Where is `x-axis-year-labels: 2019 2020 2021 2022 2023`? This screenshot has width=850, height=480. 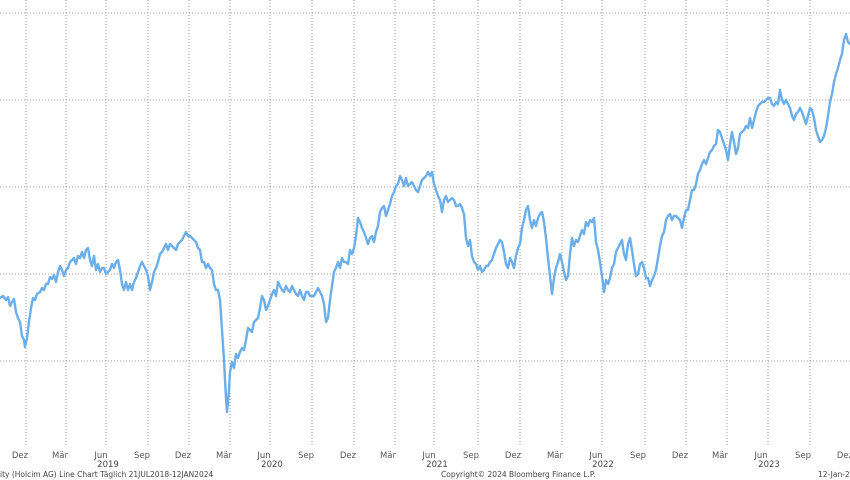 x-axis-year-labels: 2019 2020 2021 2022 2023 is located at coordinates (438, 465).